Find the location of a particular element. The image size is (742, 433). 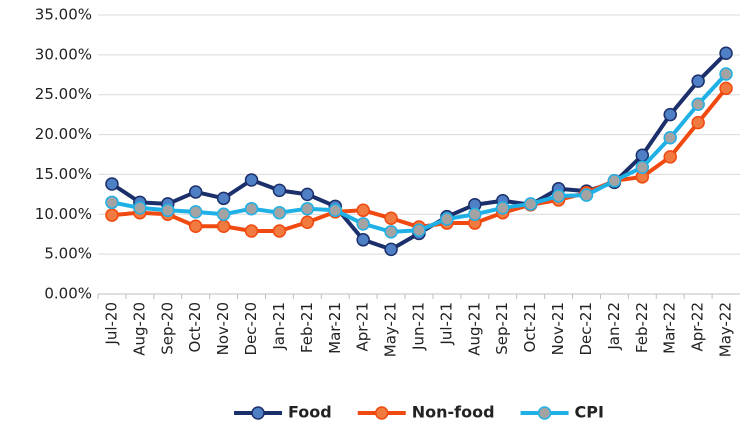

x-tick-label: Oct-20 is located at coordinates (195, 327).